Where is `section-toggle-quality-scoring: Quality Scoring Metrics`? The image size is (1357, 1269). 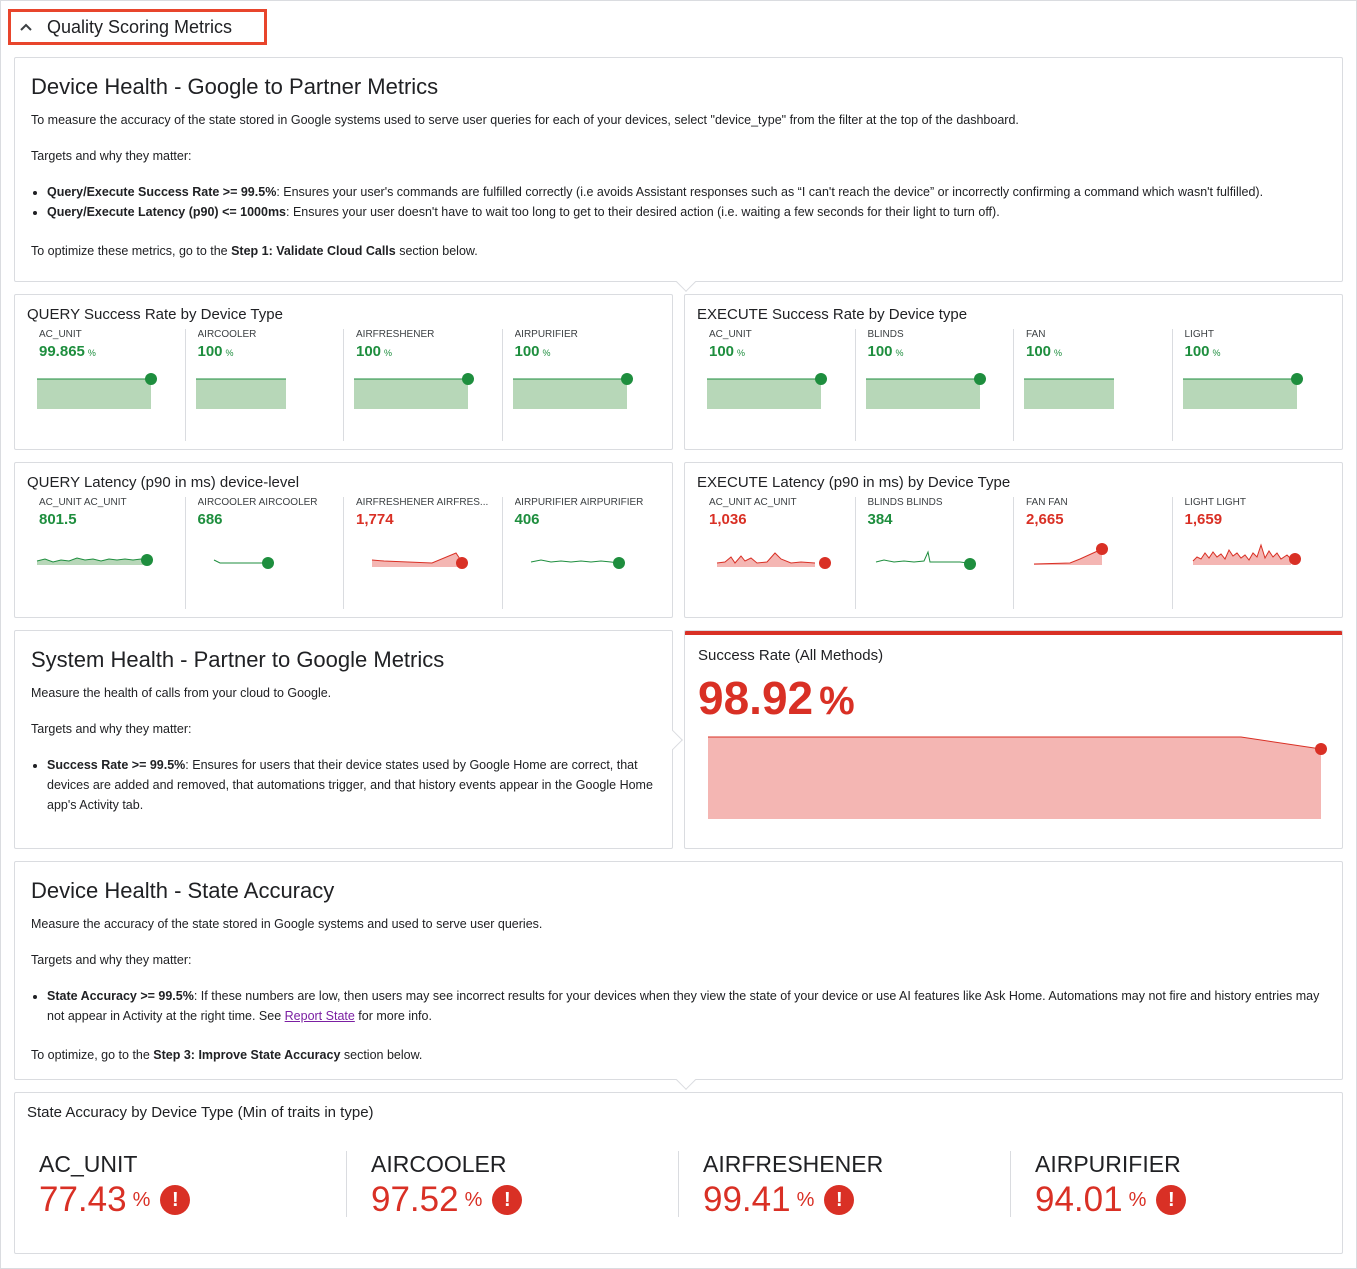
section-toggle-quality-scoring: Quality Scoring Metrics is located at coordinates (137, 27).